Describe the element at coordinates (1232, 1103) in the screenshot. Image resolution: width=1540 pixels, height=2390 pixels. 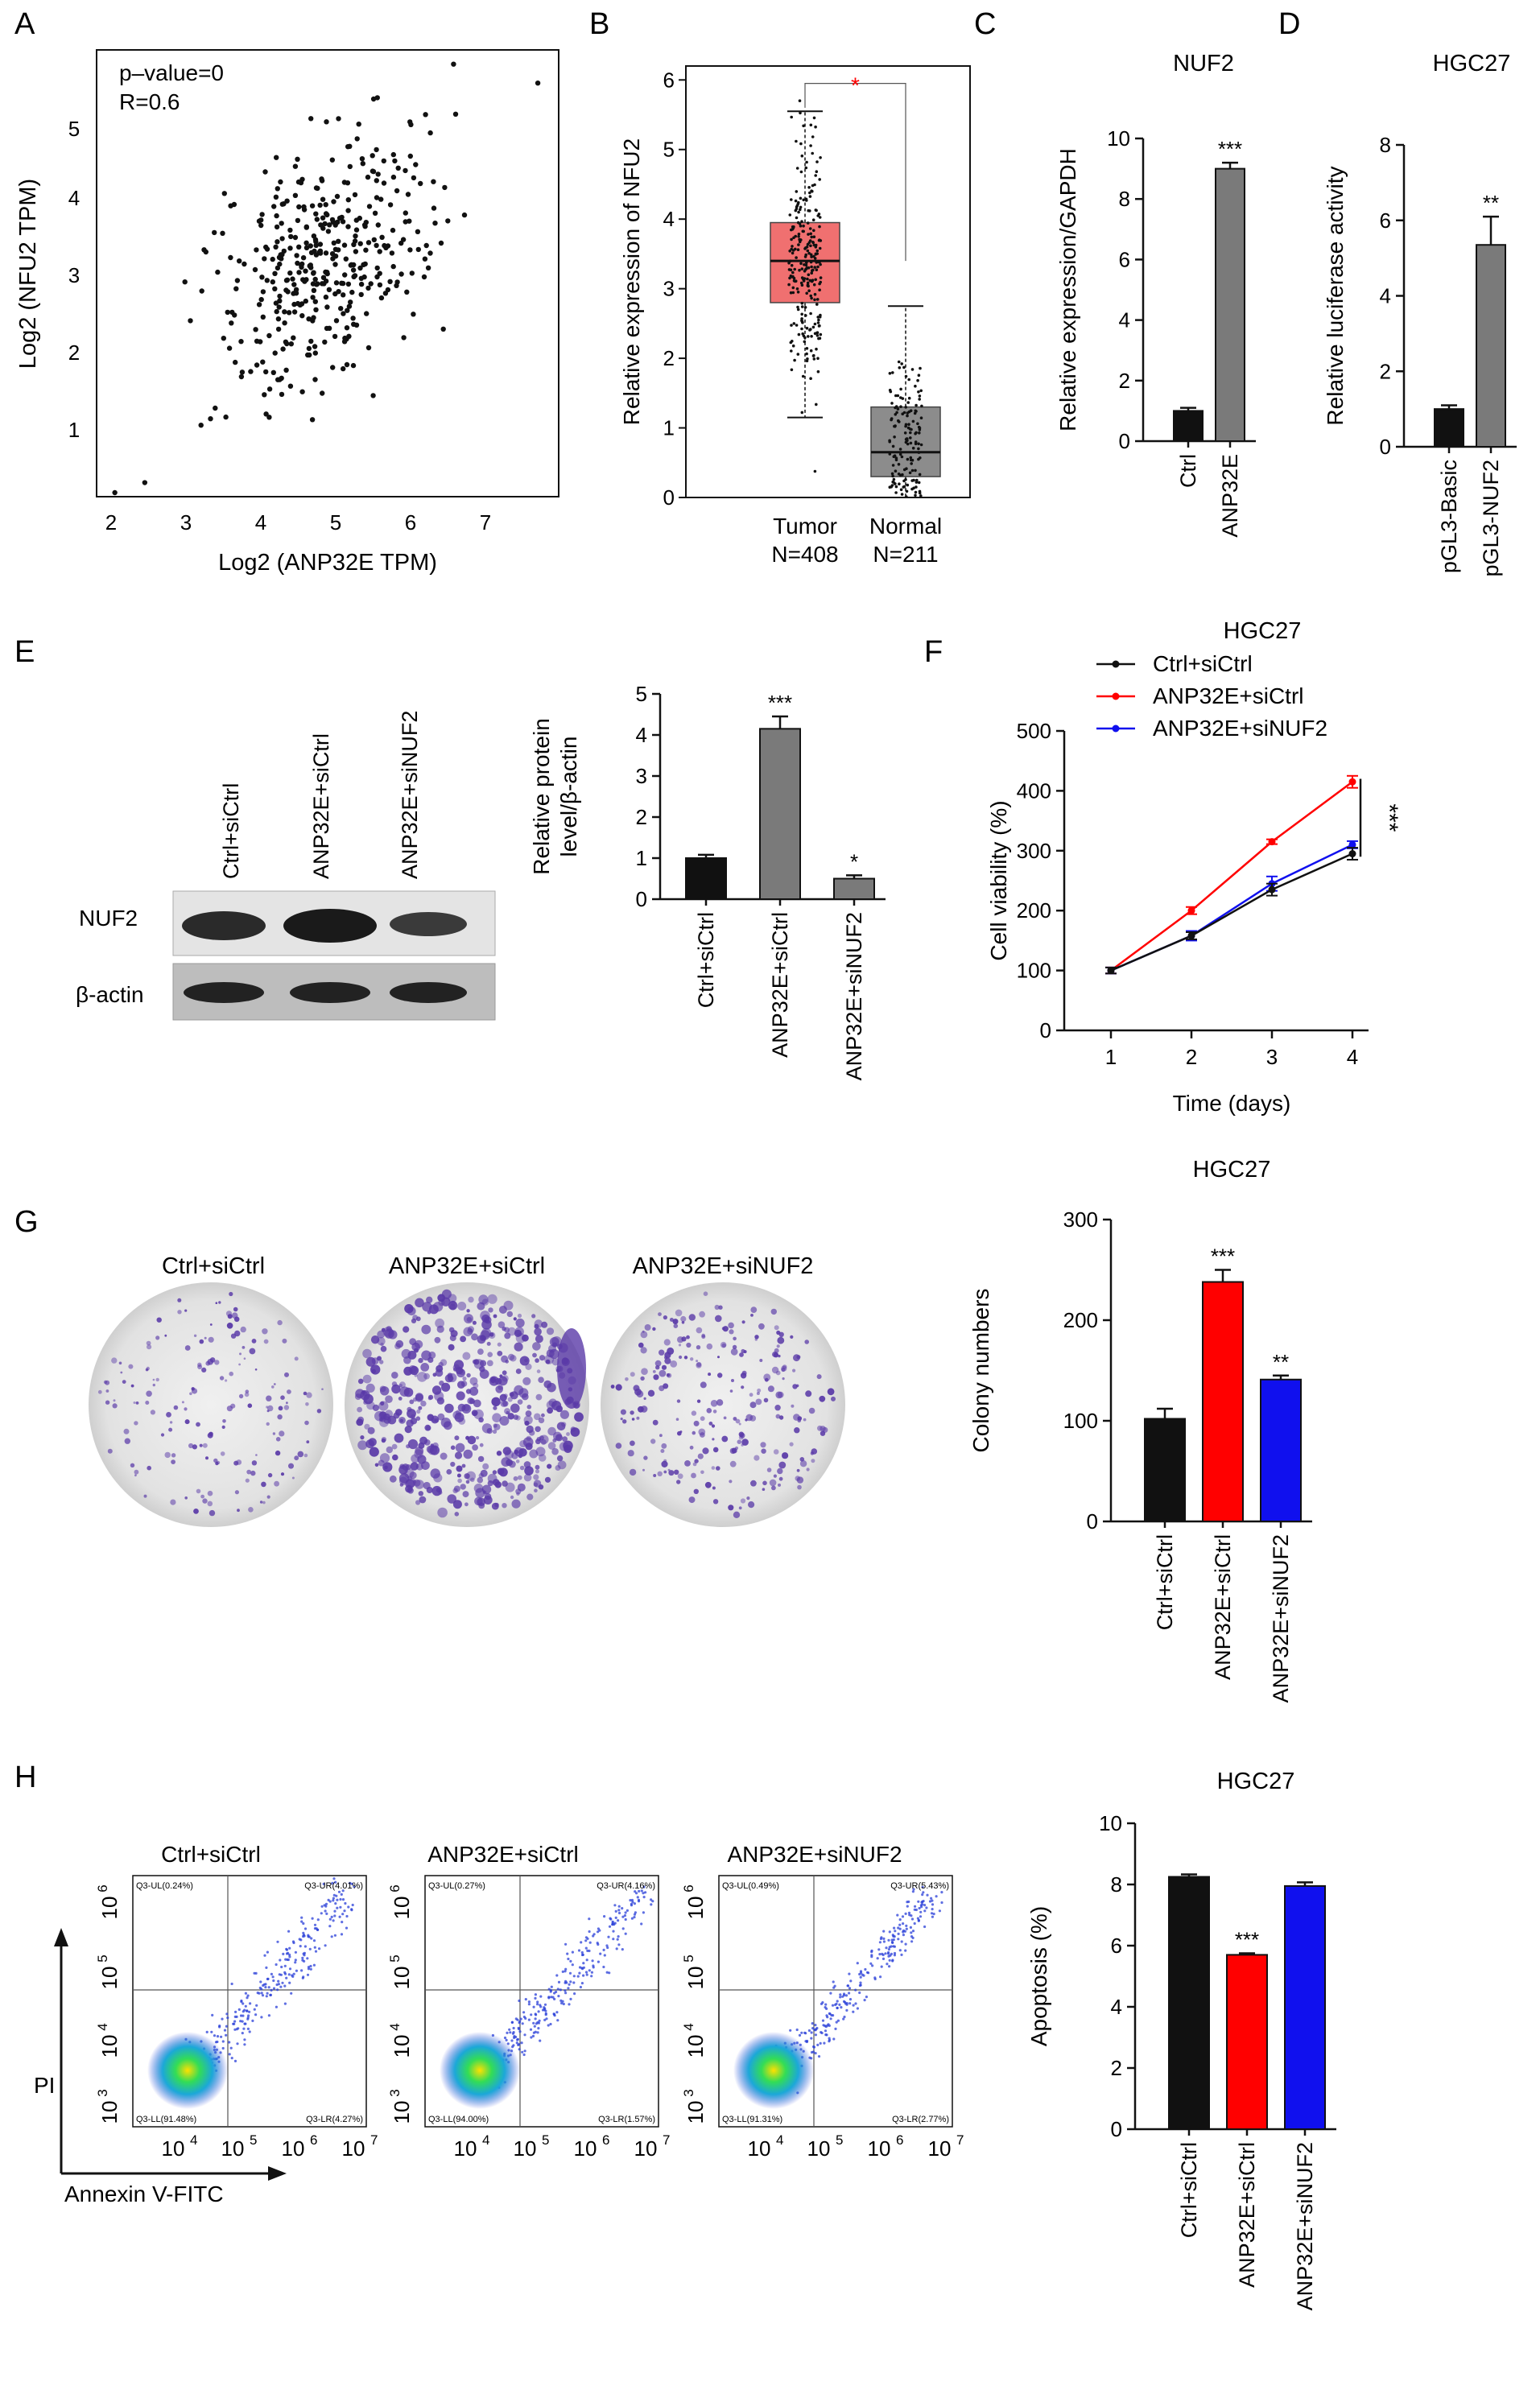
I see `x-axis-label: Time (days)` at that location.